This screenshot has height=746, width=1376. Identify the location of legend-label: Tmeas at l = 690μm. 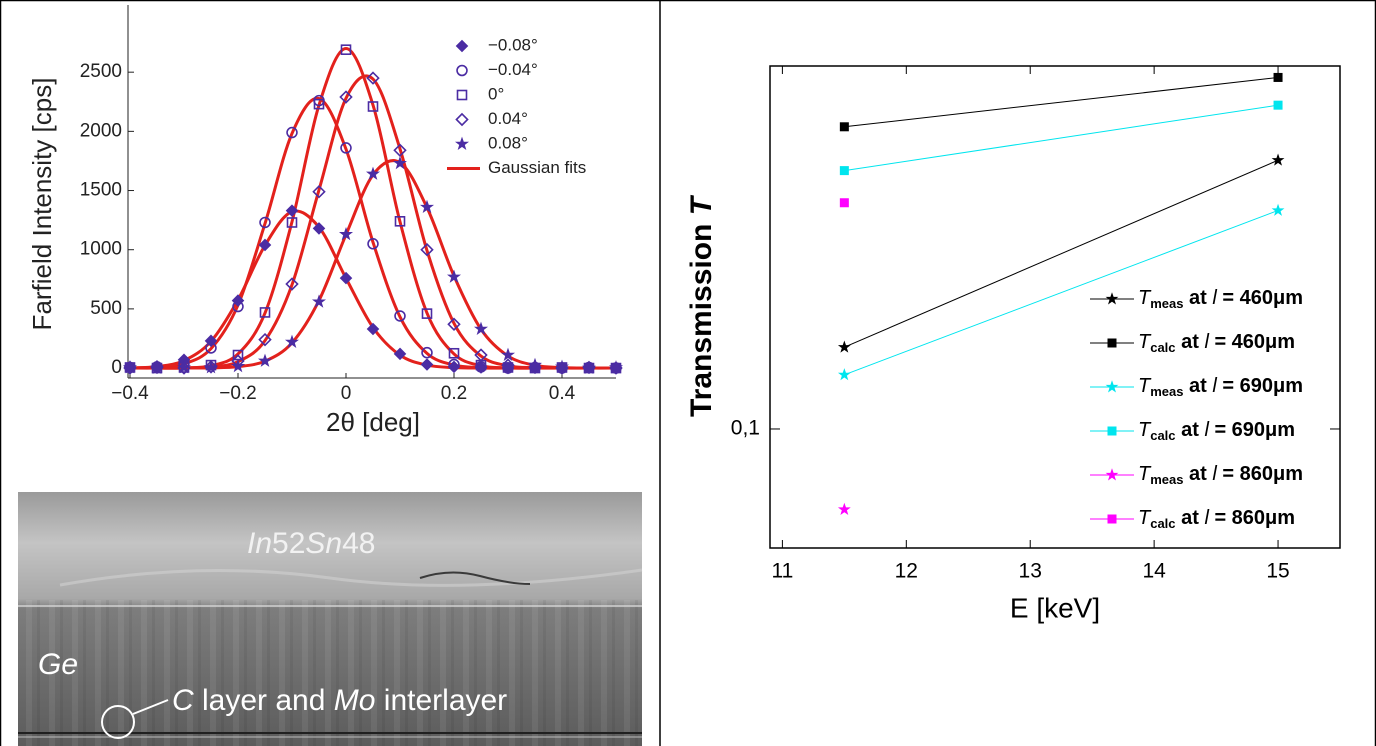
(1220, 387).